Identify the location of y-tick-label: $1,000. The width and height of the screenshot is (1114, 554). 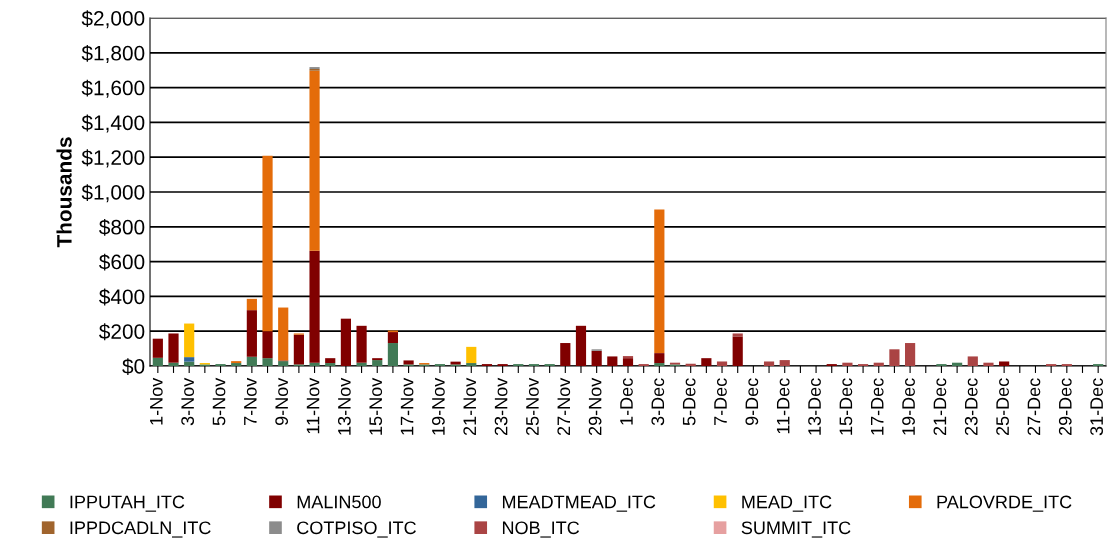
(113, 193).